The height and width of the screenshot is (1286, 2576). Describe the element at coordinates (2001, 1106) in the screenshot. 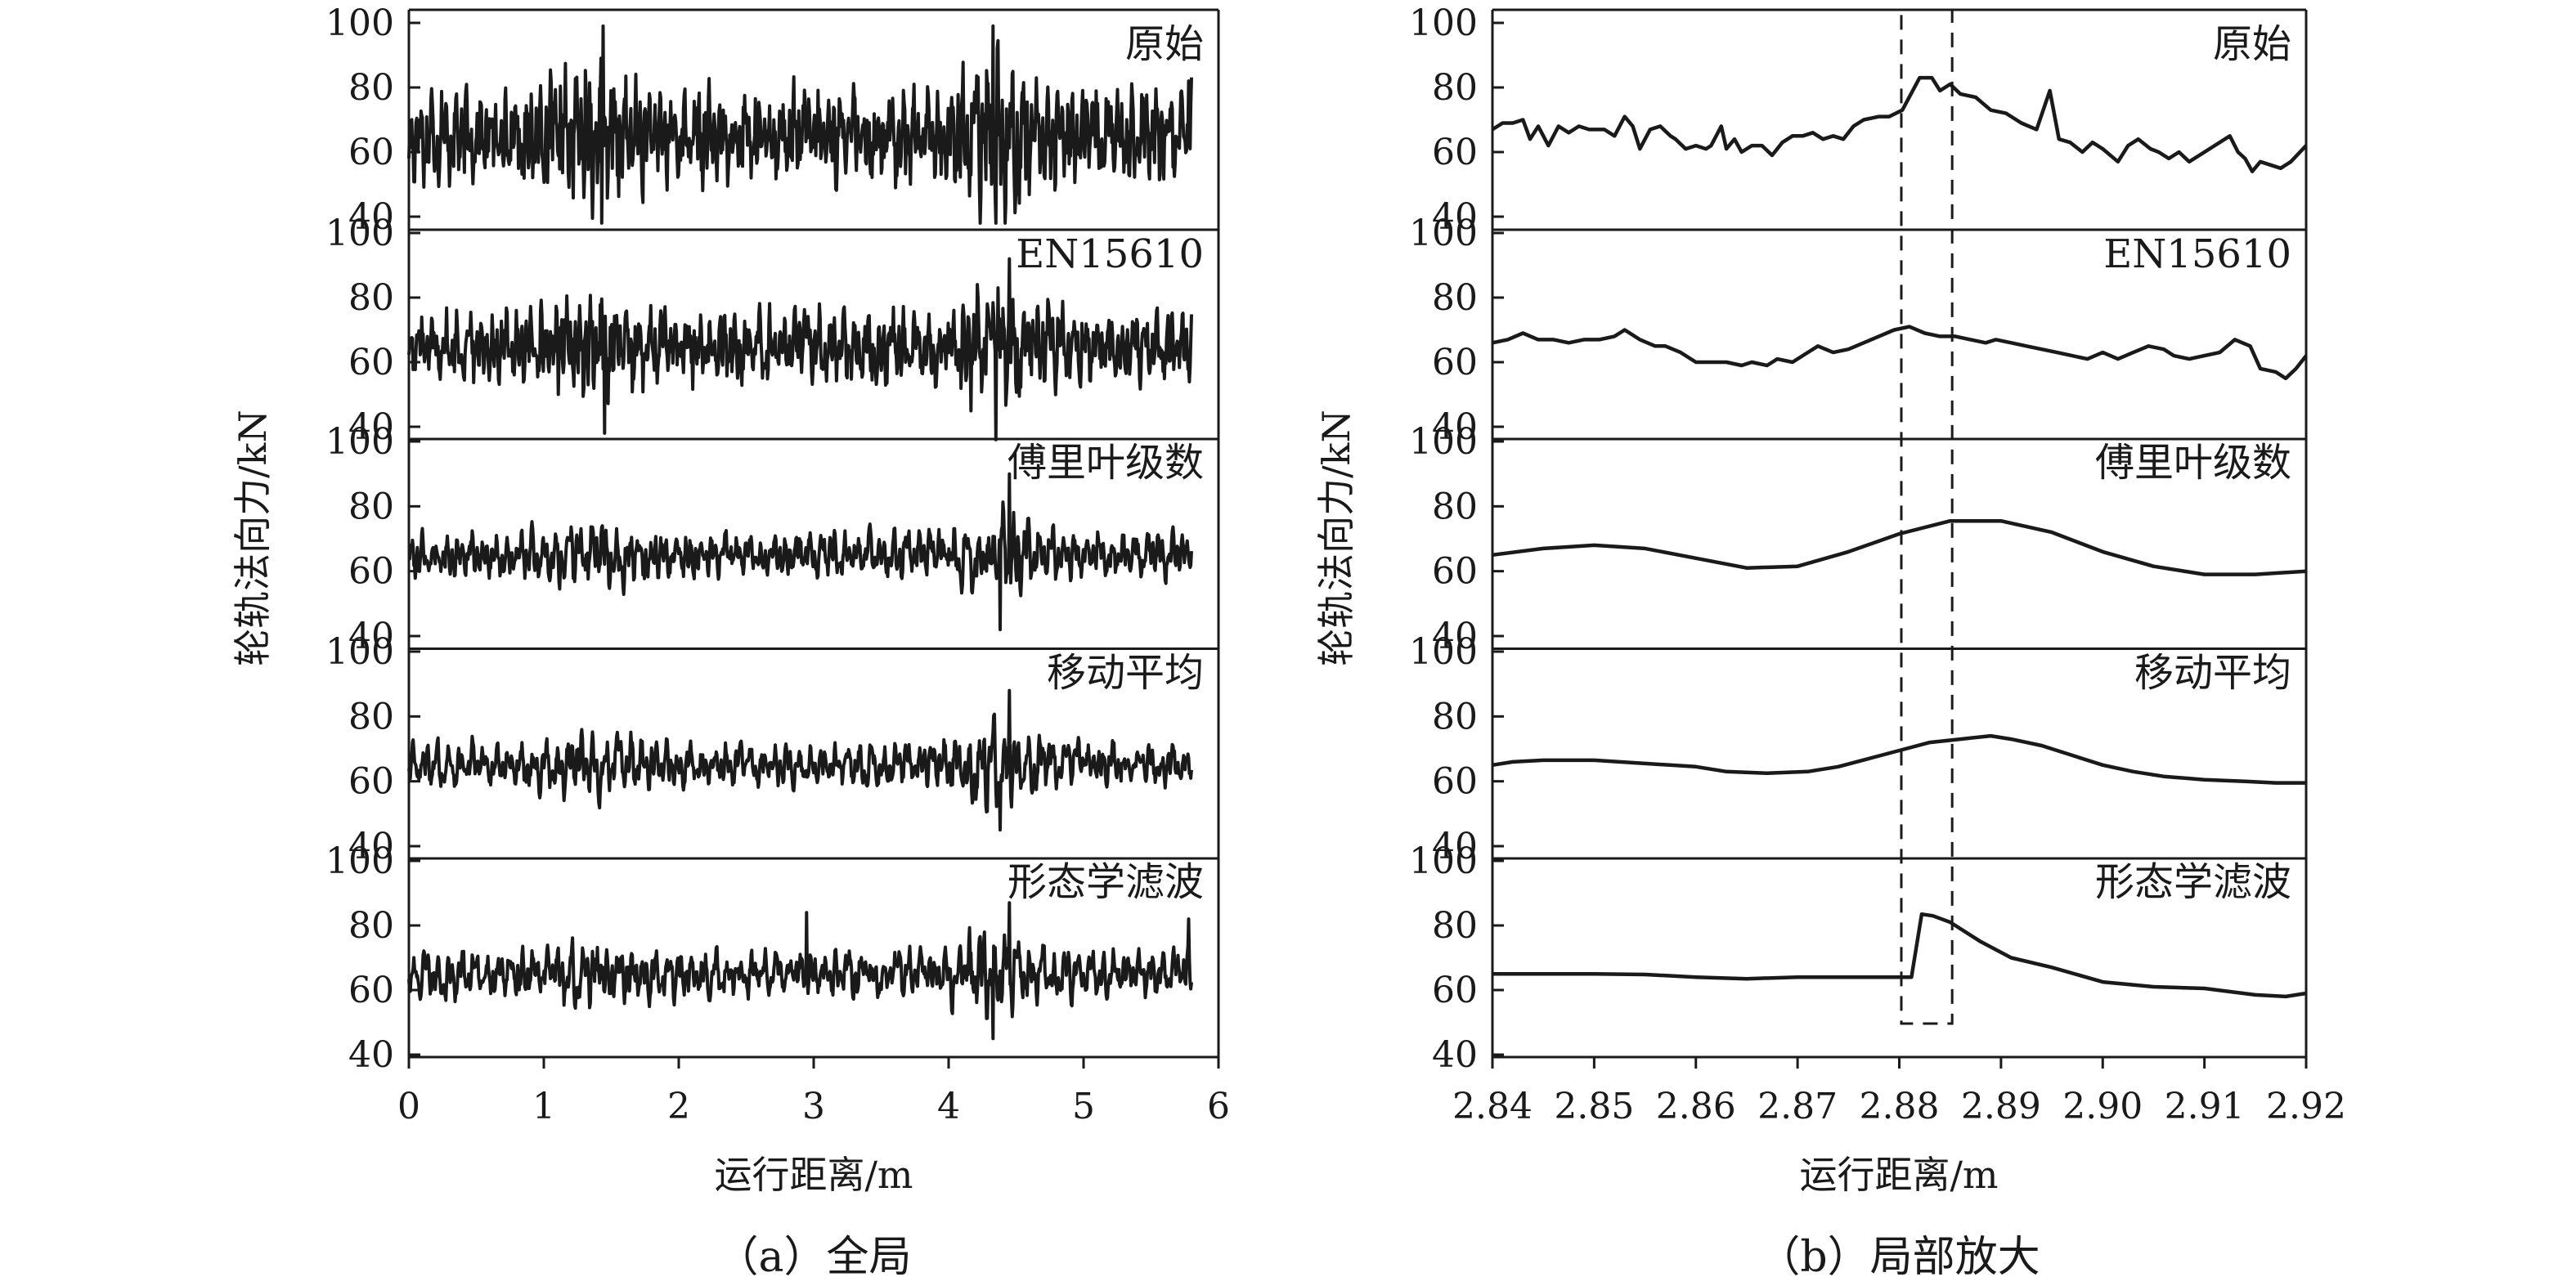

I see `x-tick-label: 2.89` at that location.